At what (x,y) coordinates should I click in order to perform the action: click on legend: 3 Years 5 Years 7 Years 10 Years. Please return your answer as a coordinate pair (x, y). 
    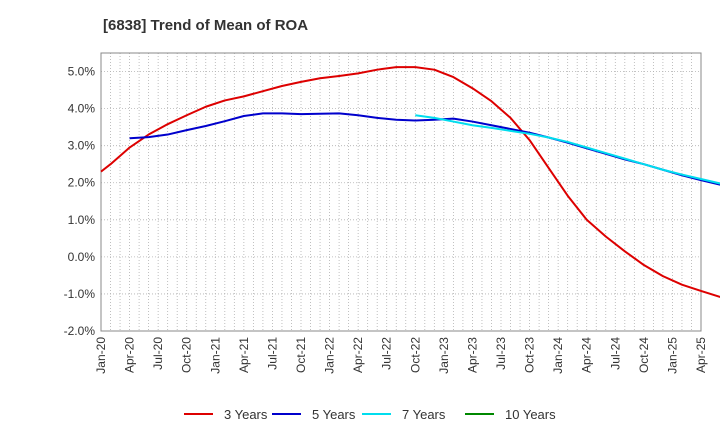
    Looking at the image, I should click on (370, 414).